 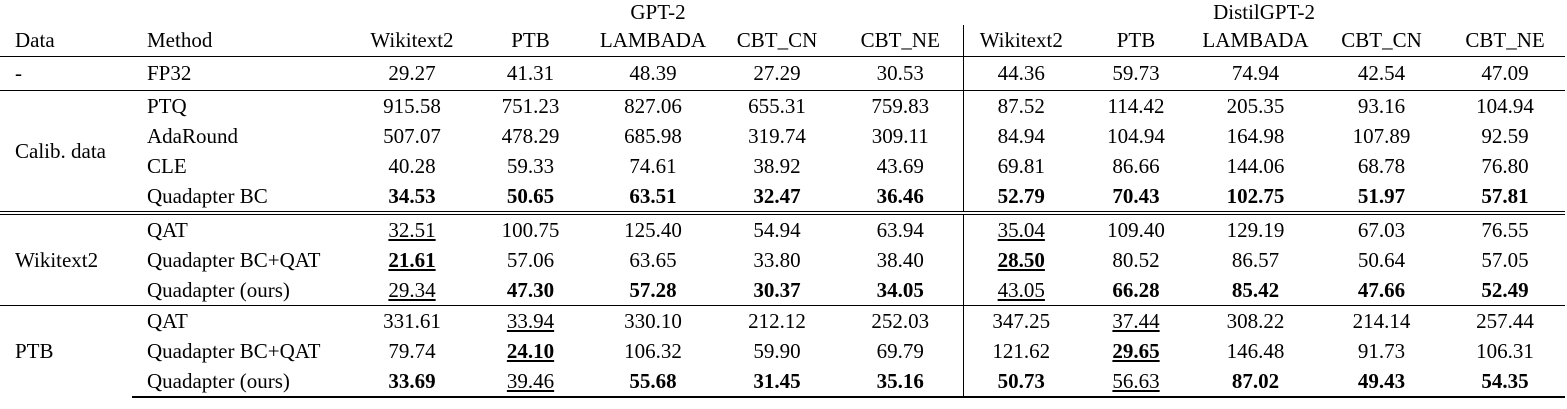 What do you see at coordinates (900, 195) in the screenshot?
I see `value: 36.46` at bounding box center [900, 195].